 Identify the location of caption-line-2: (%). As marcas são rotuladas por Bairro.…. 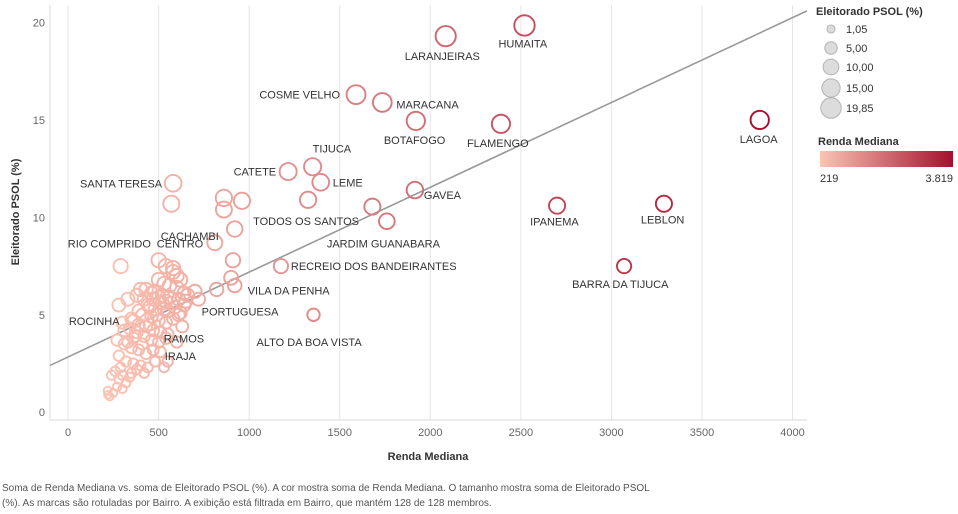
(247, 503).